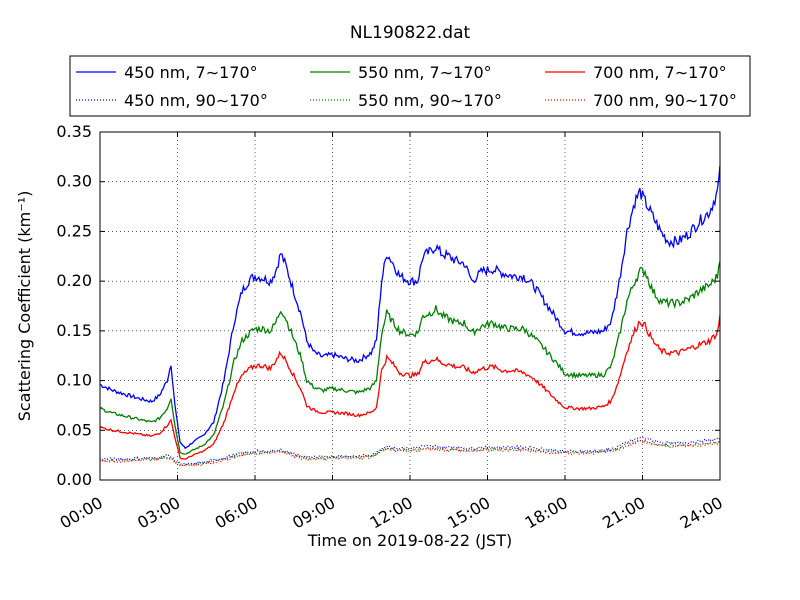  What do you see at coordinates (410, 453) in the screenshot?
I see `series-line` at bounding box center [410, 453].